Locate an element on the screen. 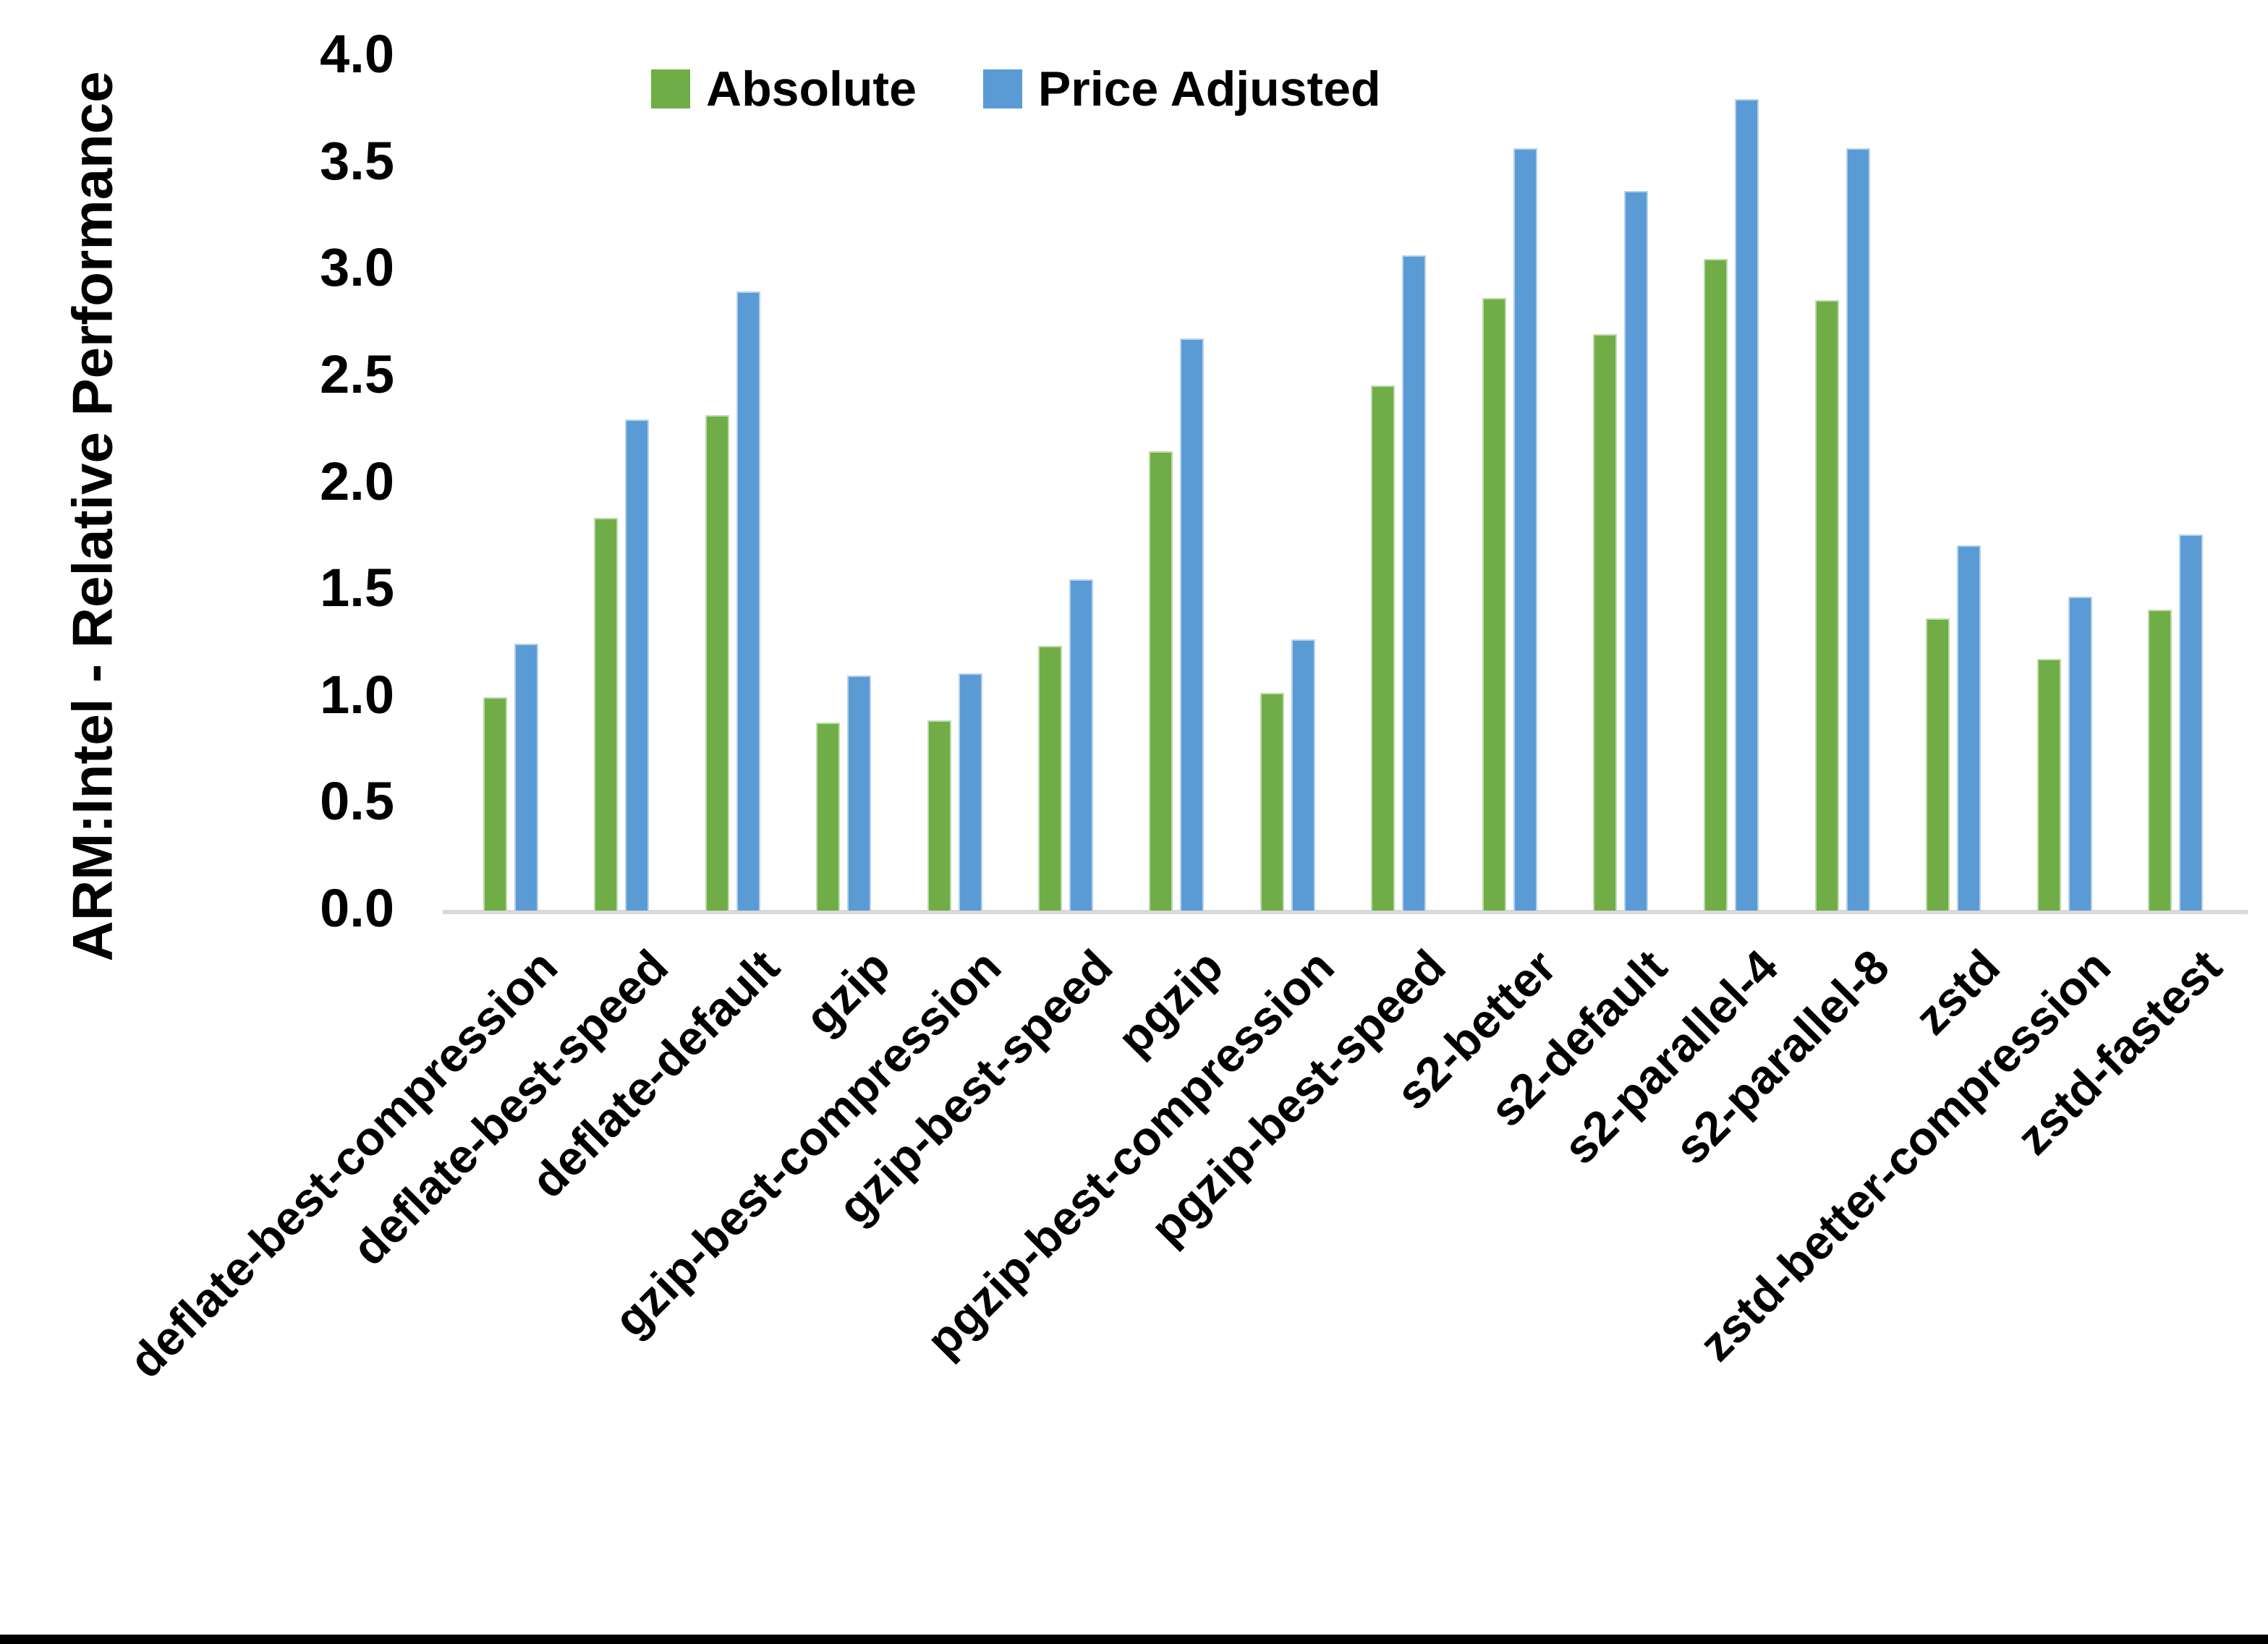  bar-absolute-zstd-better-compression is located at coordinates (2048, 785).